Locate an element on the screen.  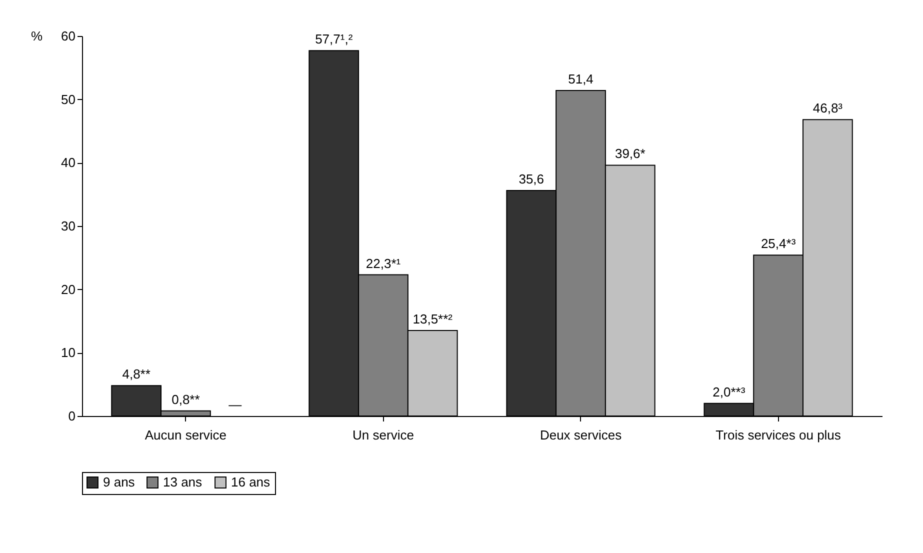
legend-label: 13 ans is located at coordinates (183, 482).